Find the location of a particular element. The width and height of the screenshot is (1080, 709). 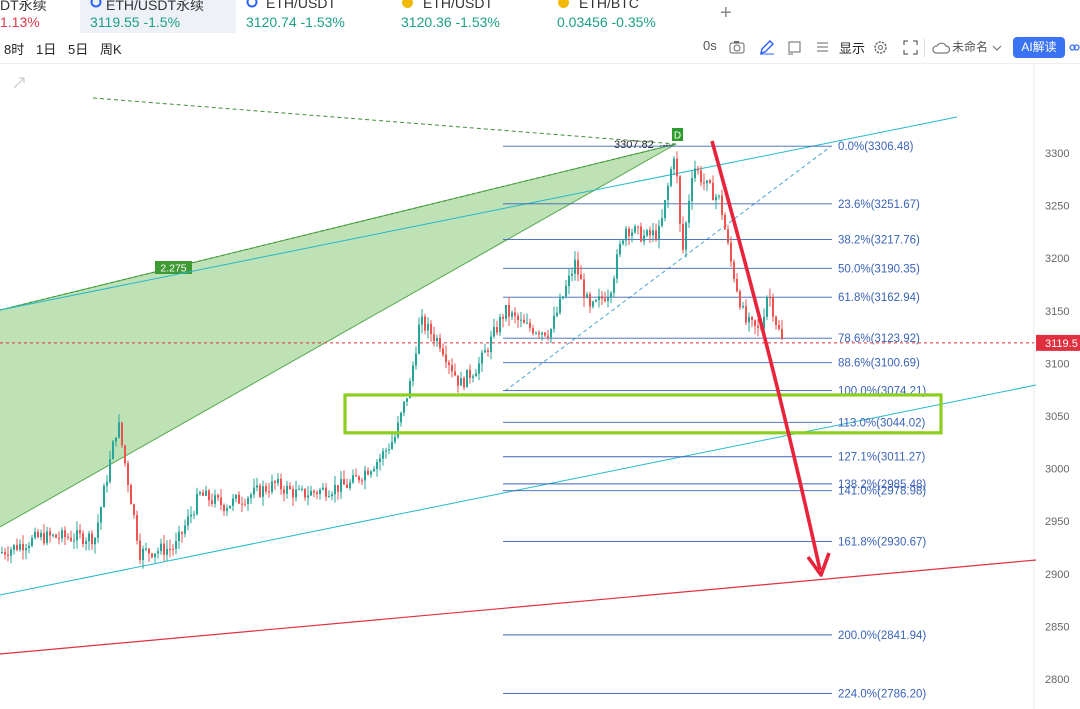

gear-icon is located at coordinates (880, 47).